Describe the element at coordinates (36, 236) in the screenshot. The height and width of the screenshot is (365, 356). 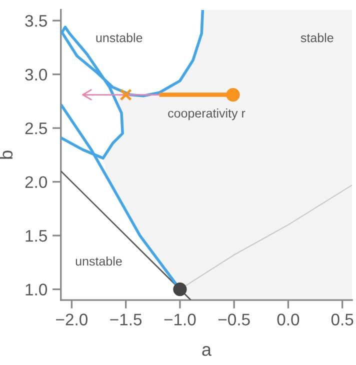
I see `y-tick-label: 1.5` at that location.